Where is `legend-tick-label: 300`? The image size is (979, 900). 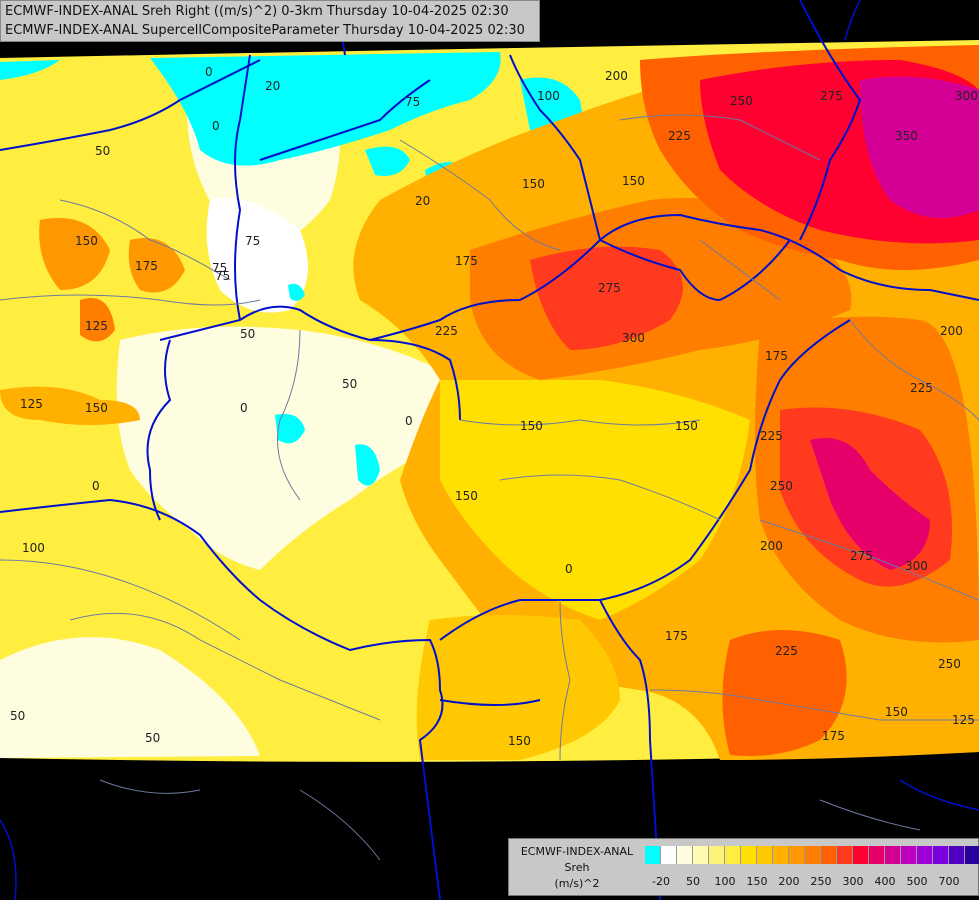
legend-tick-label: 300 is located at coordinates (853, 881).